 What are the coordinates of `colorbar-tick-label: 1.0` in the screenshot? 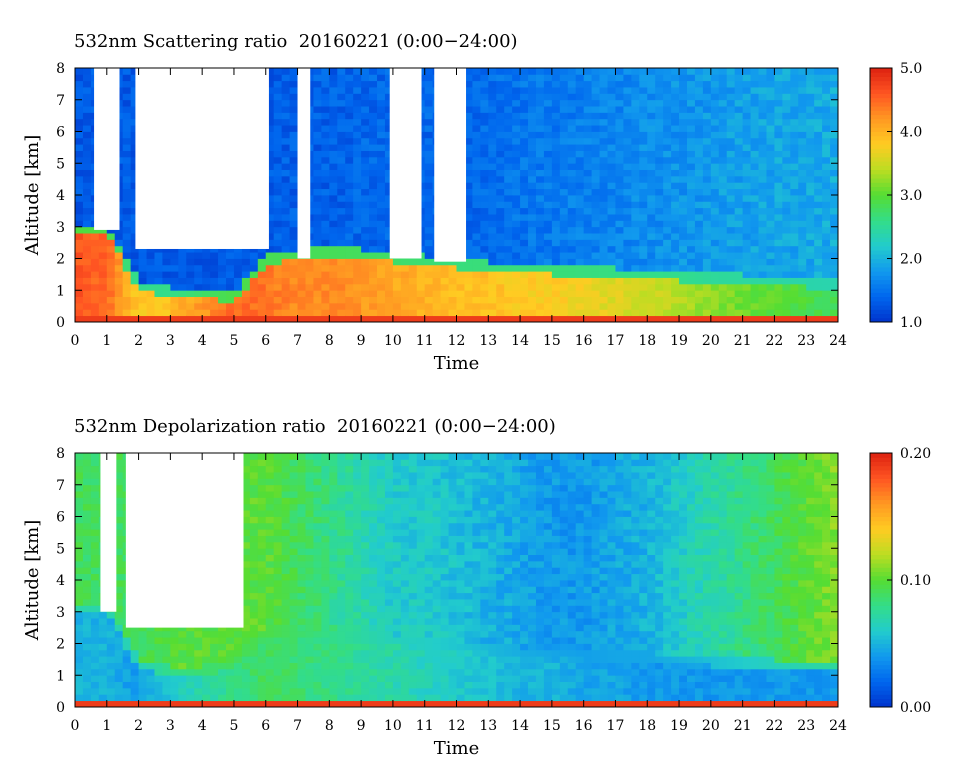 It's located at (911, 323).